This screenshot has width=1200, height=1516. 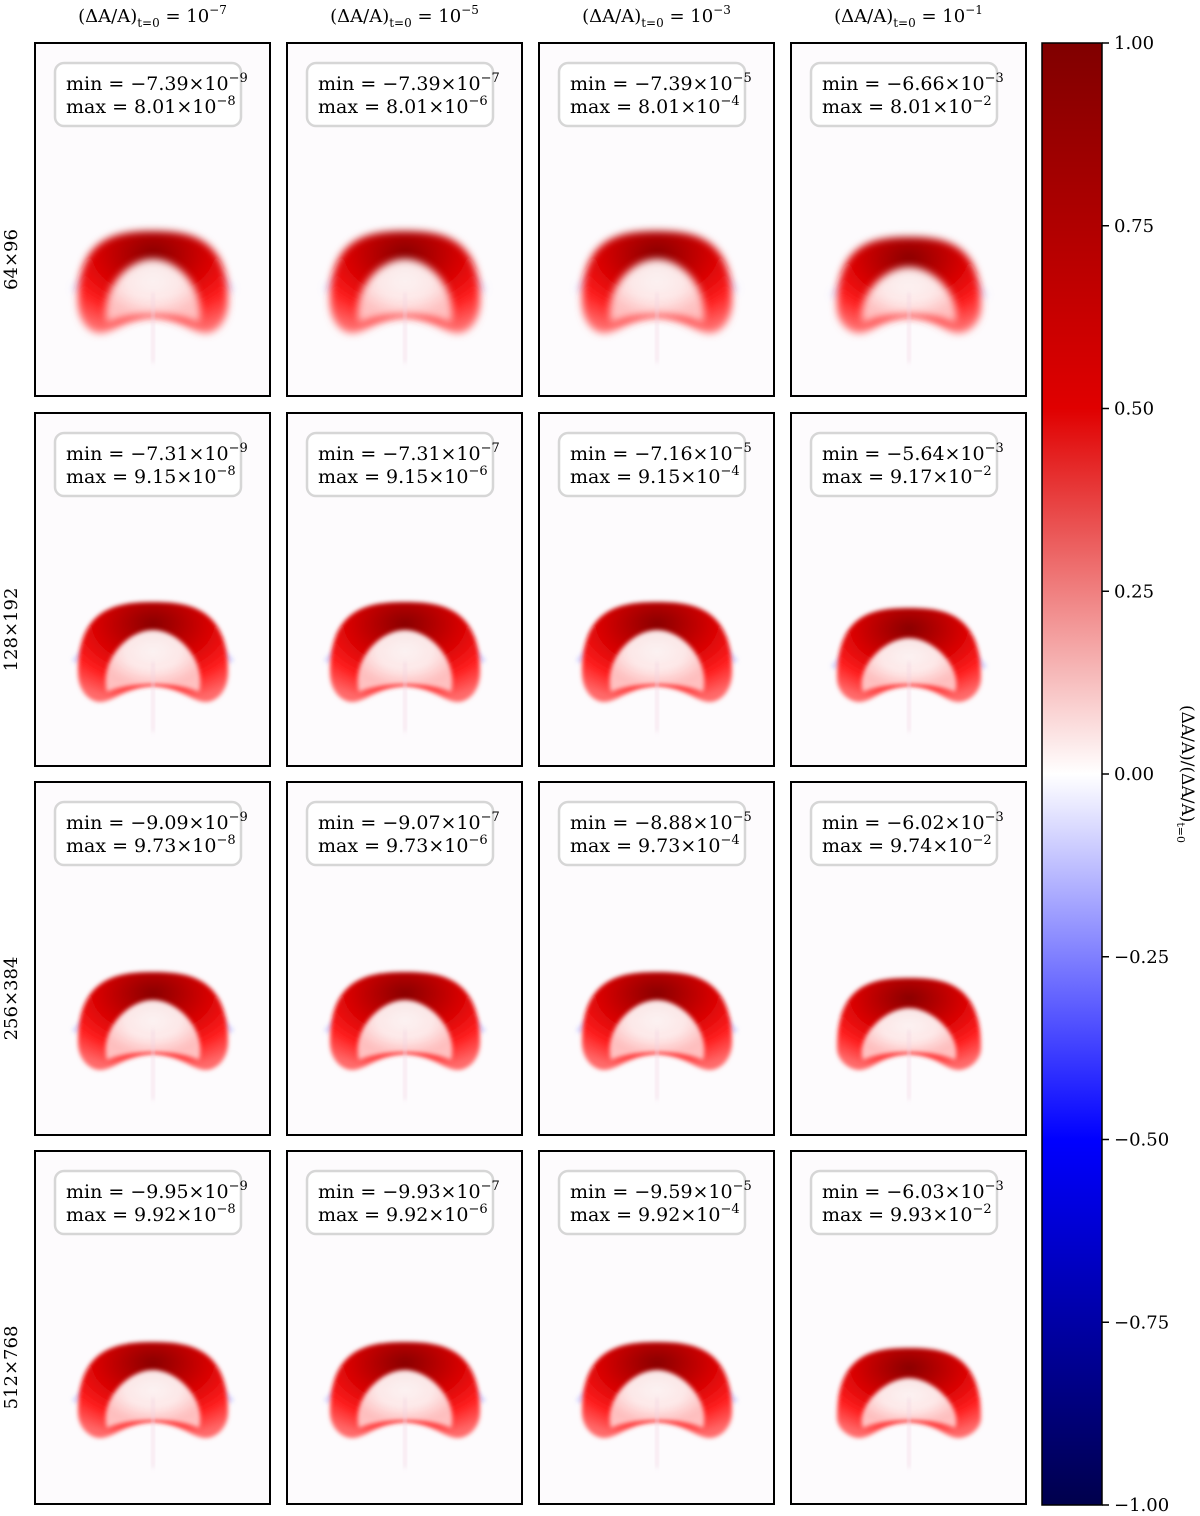 I want to click on stat-min: min = −7.39×10−9, so click(x=157, y=83).